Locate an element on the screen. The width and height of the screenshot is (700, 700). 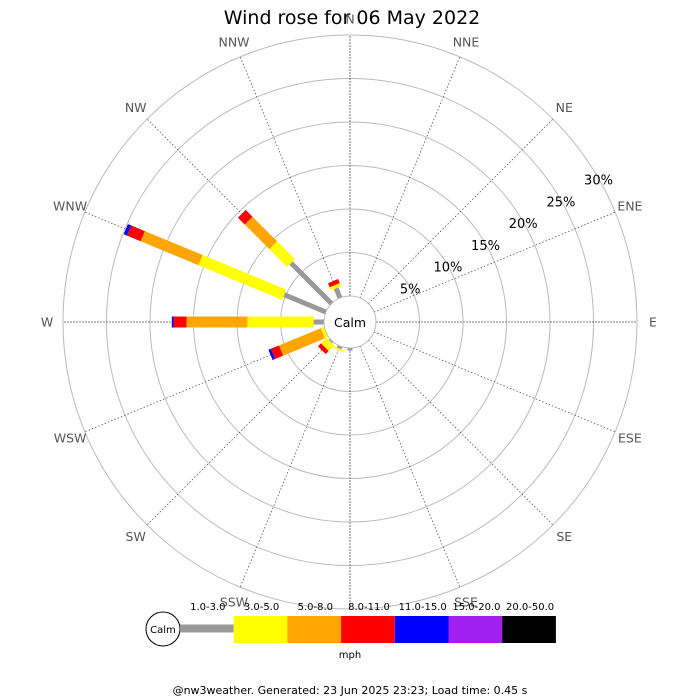
spoke-ssw is located at coordinates (290, 466).